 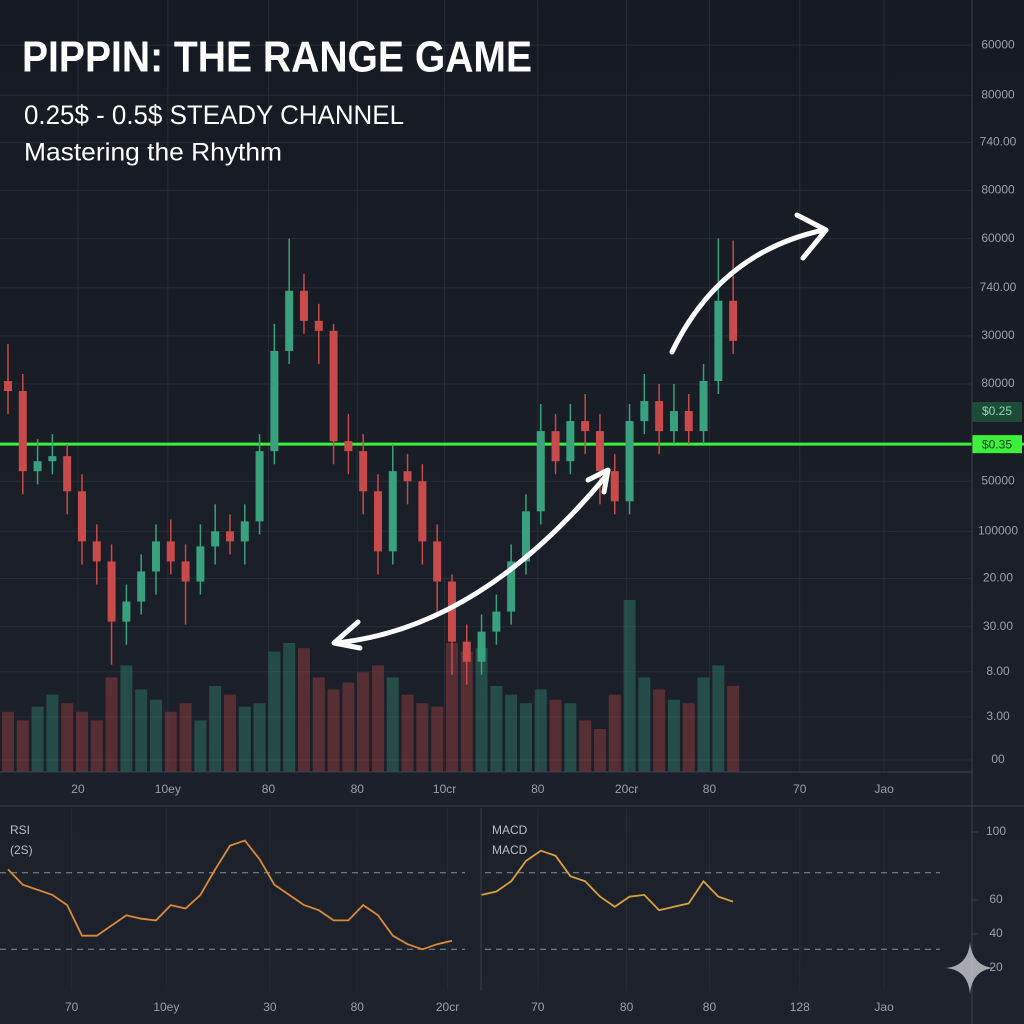 What do you see at coordinates (997, 412) in the screenshot?
I see `price-tag-box` at bounding box center [997, 412].